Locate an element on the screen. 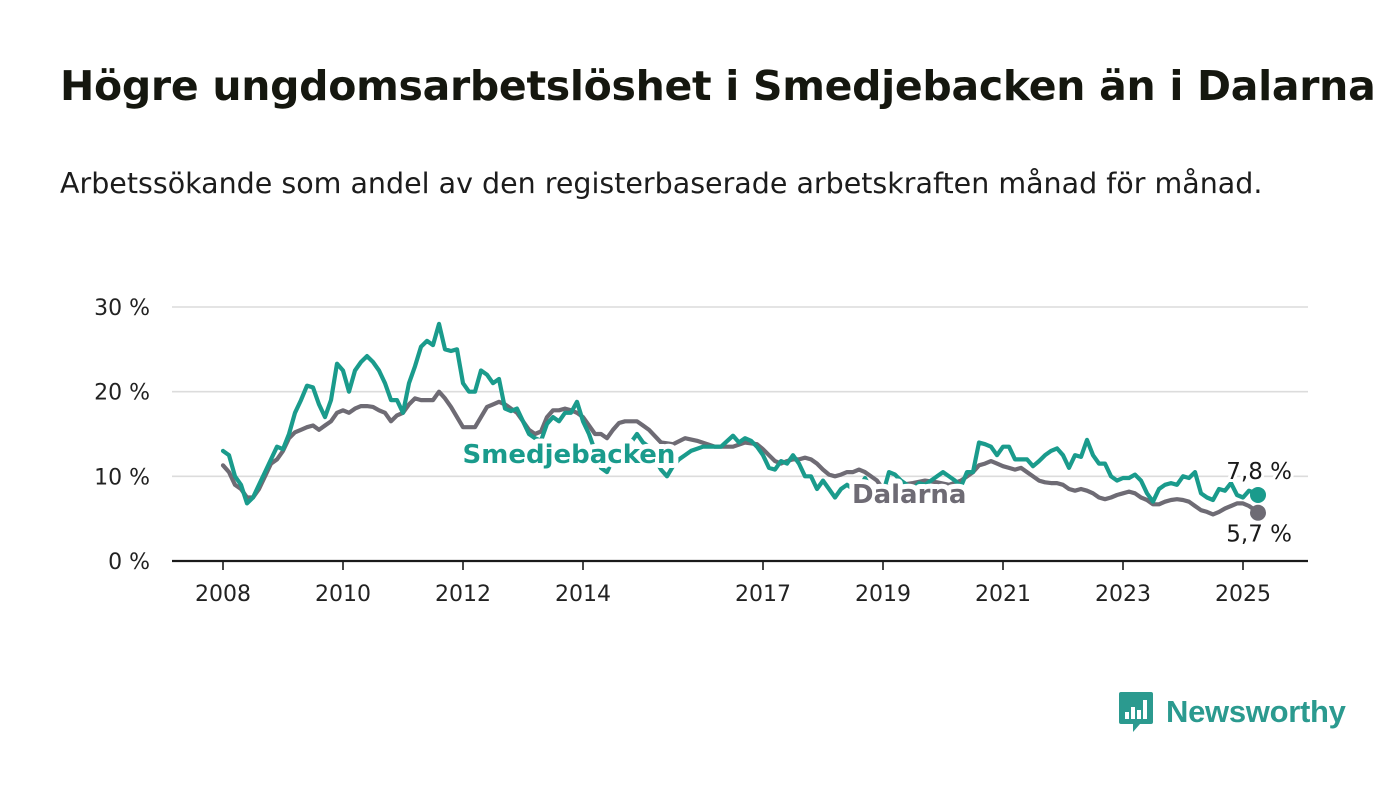  end-point-dalarna is located at coordinates (1258, 512).